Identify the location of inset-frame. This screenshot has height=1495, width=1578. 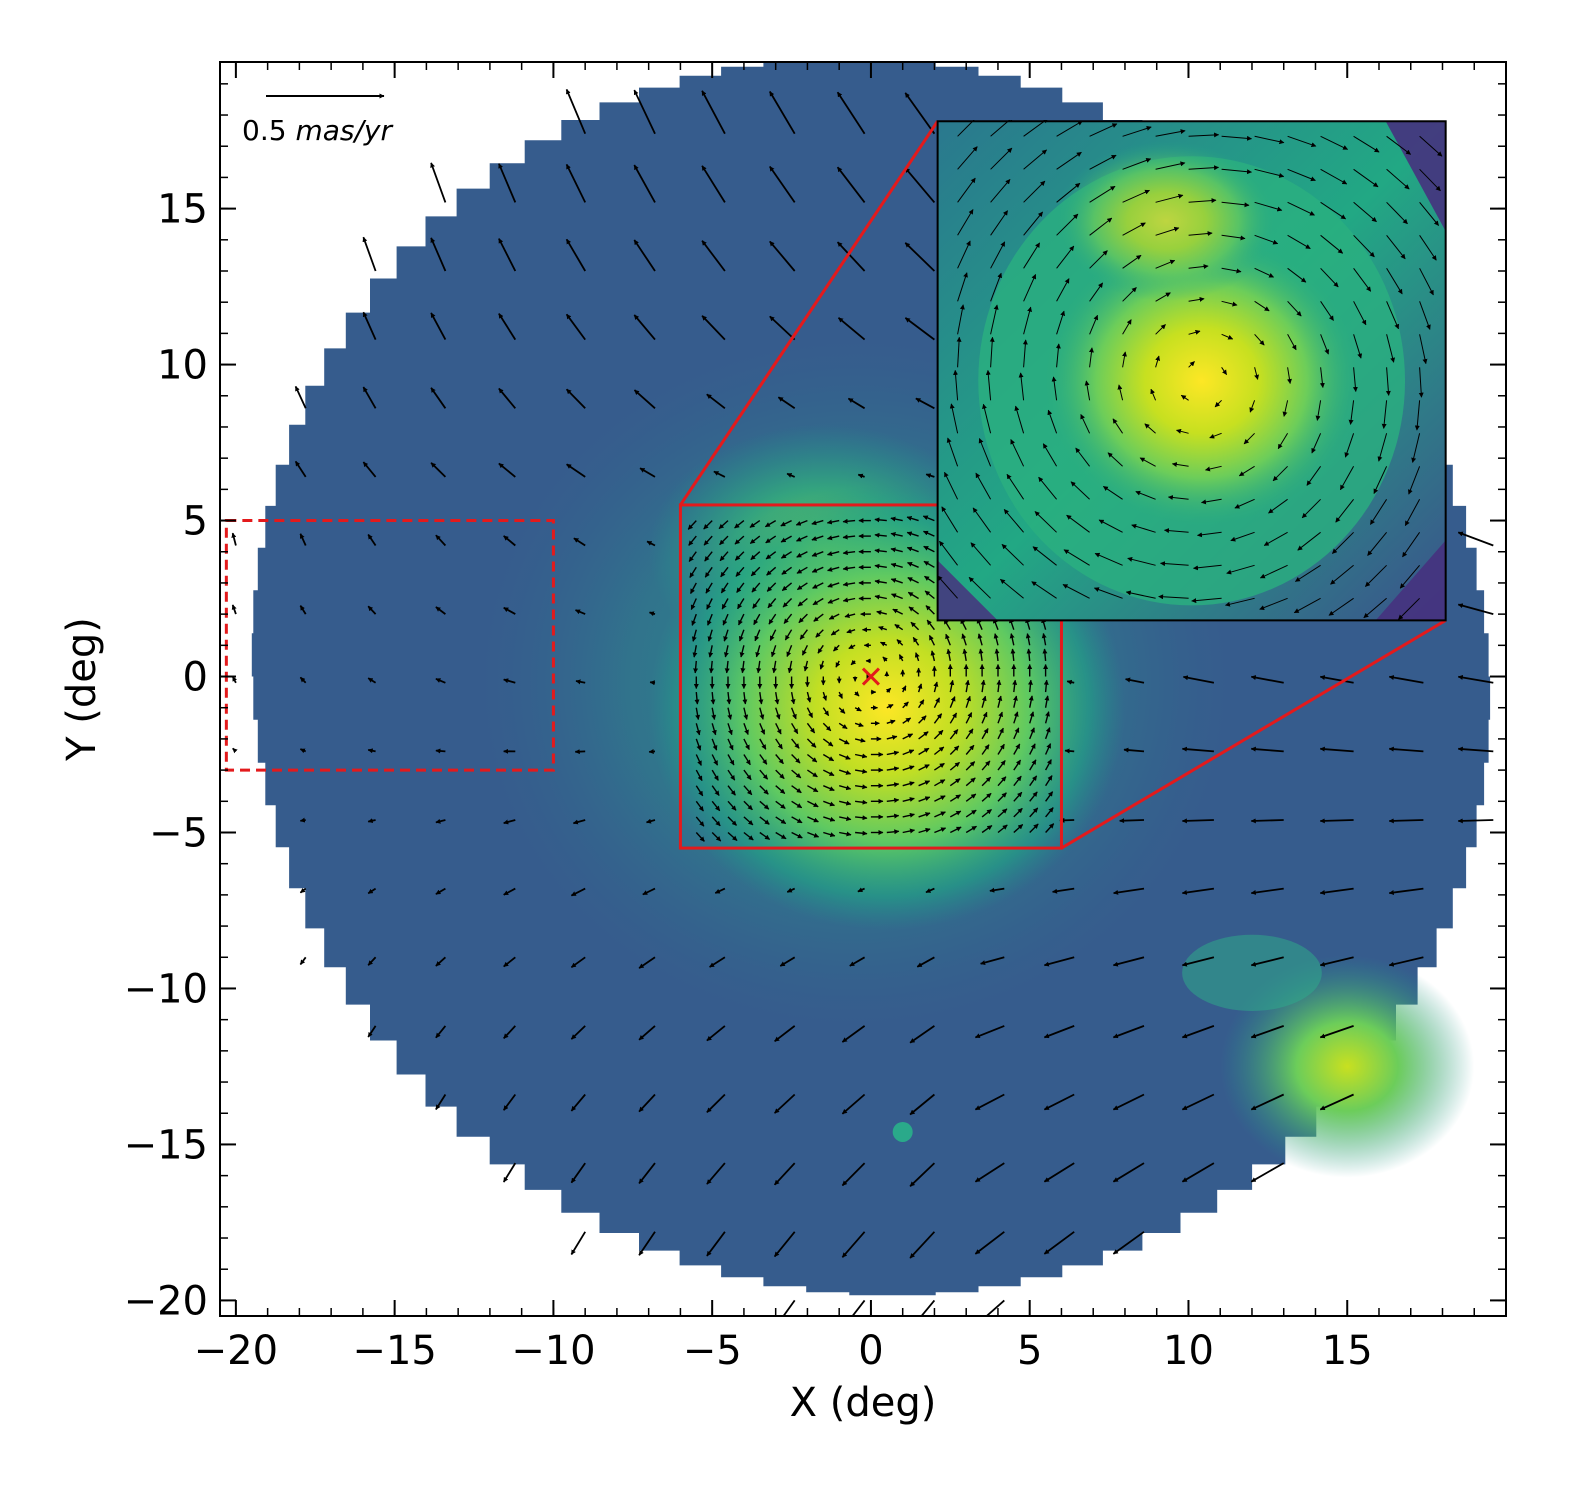
(1191, 371).